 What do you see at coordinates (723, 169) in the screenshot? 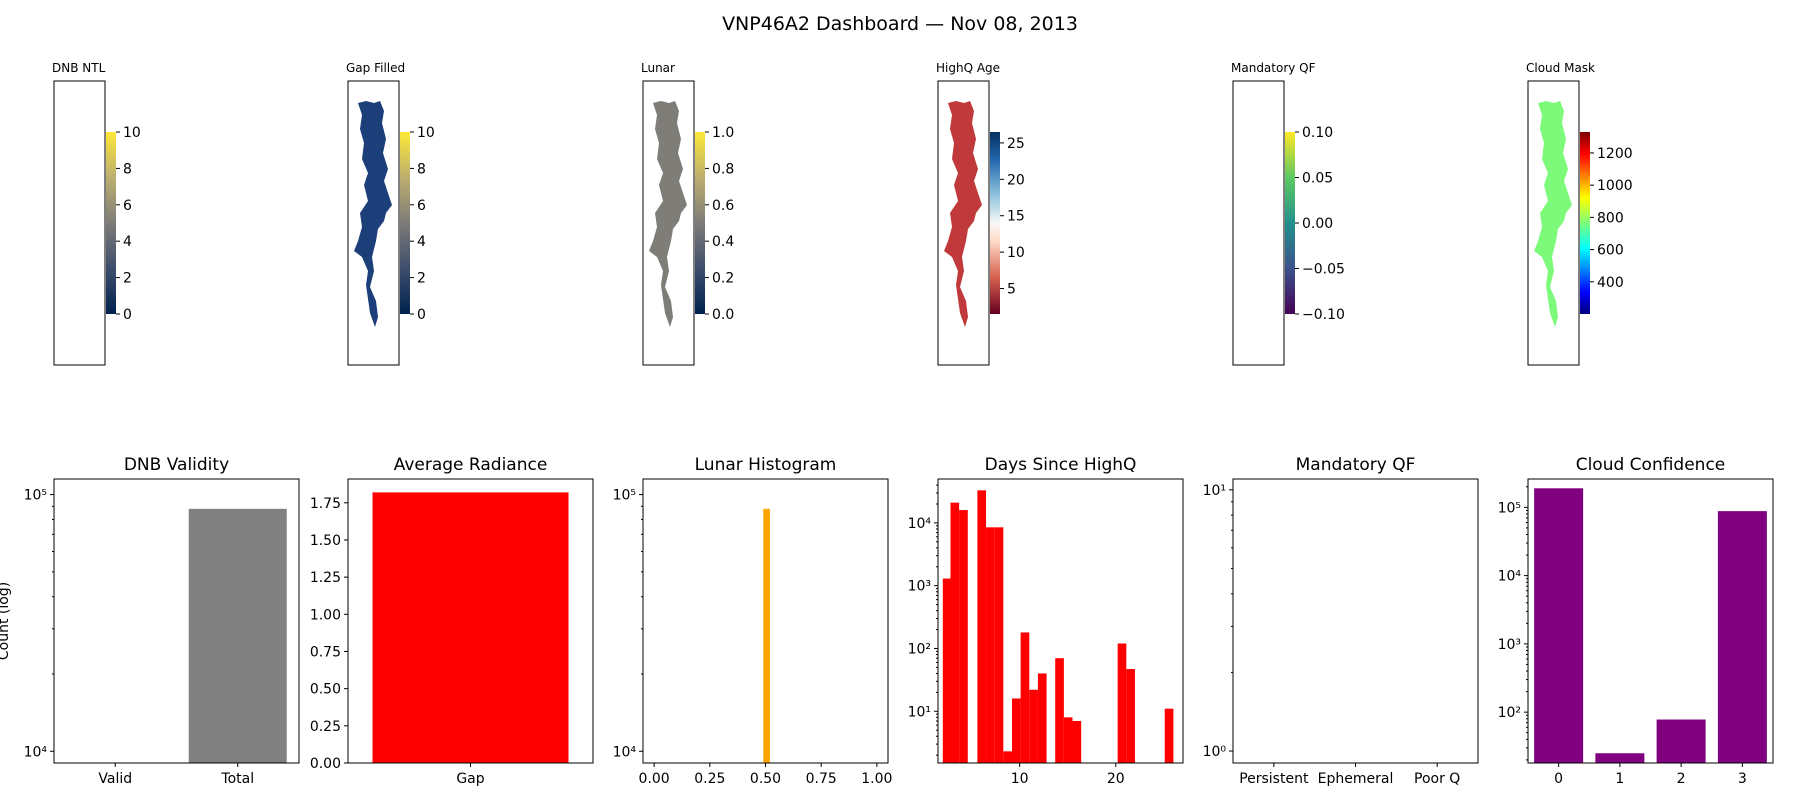
I see `colorbar-tick-label: 0.8` at bounding box center [723, 169].